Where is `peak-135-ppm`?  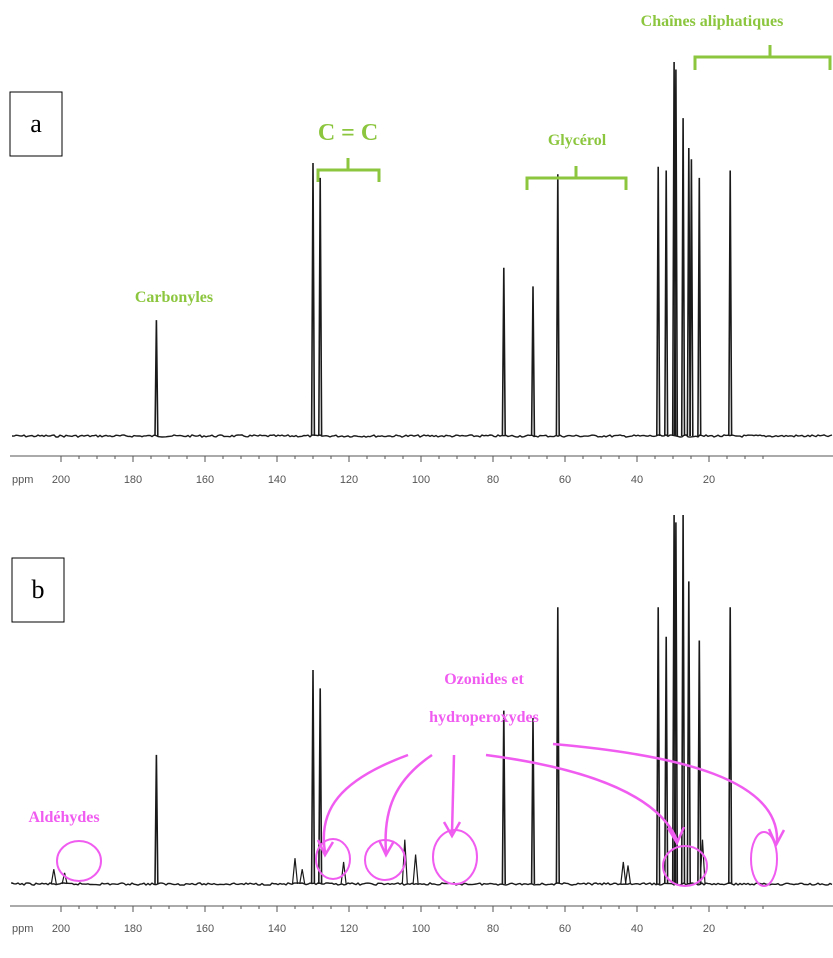
peak-135-ppm is located at coordinates (295, 871).